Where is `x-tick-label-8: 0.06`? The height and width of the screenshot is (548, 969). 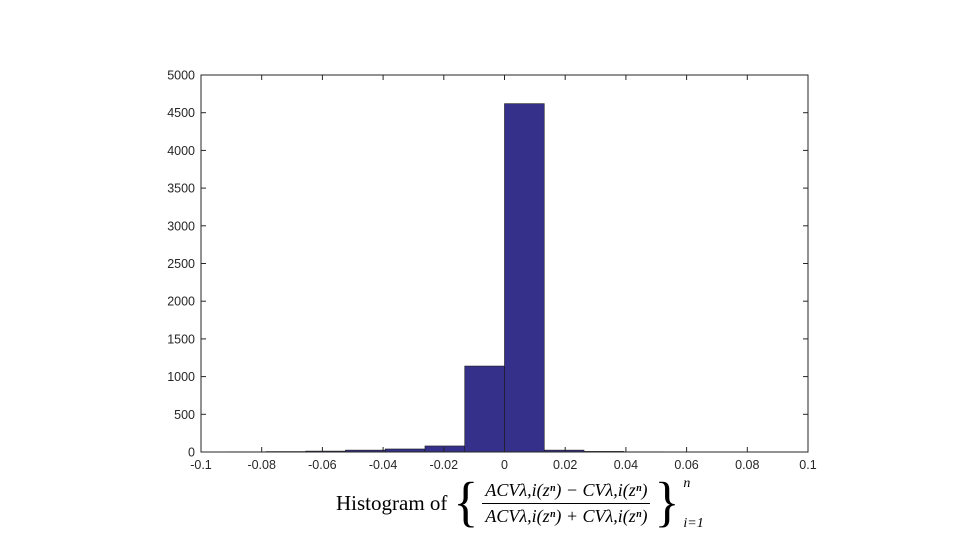
x-tick-label-8: 0.06 is located at coordinates (686, 465).